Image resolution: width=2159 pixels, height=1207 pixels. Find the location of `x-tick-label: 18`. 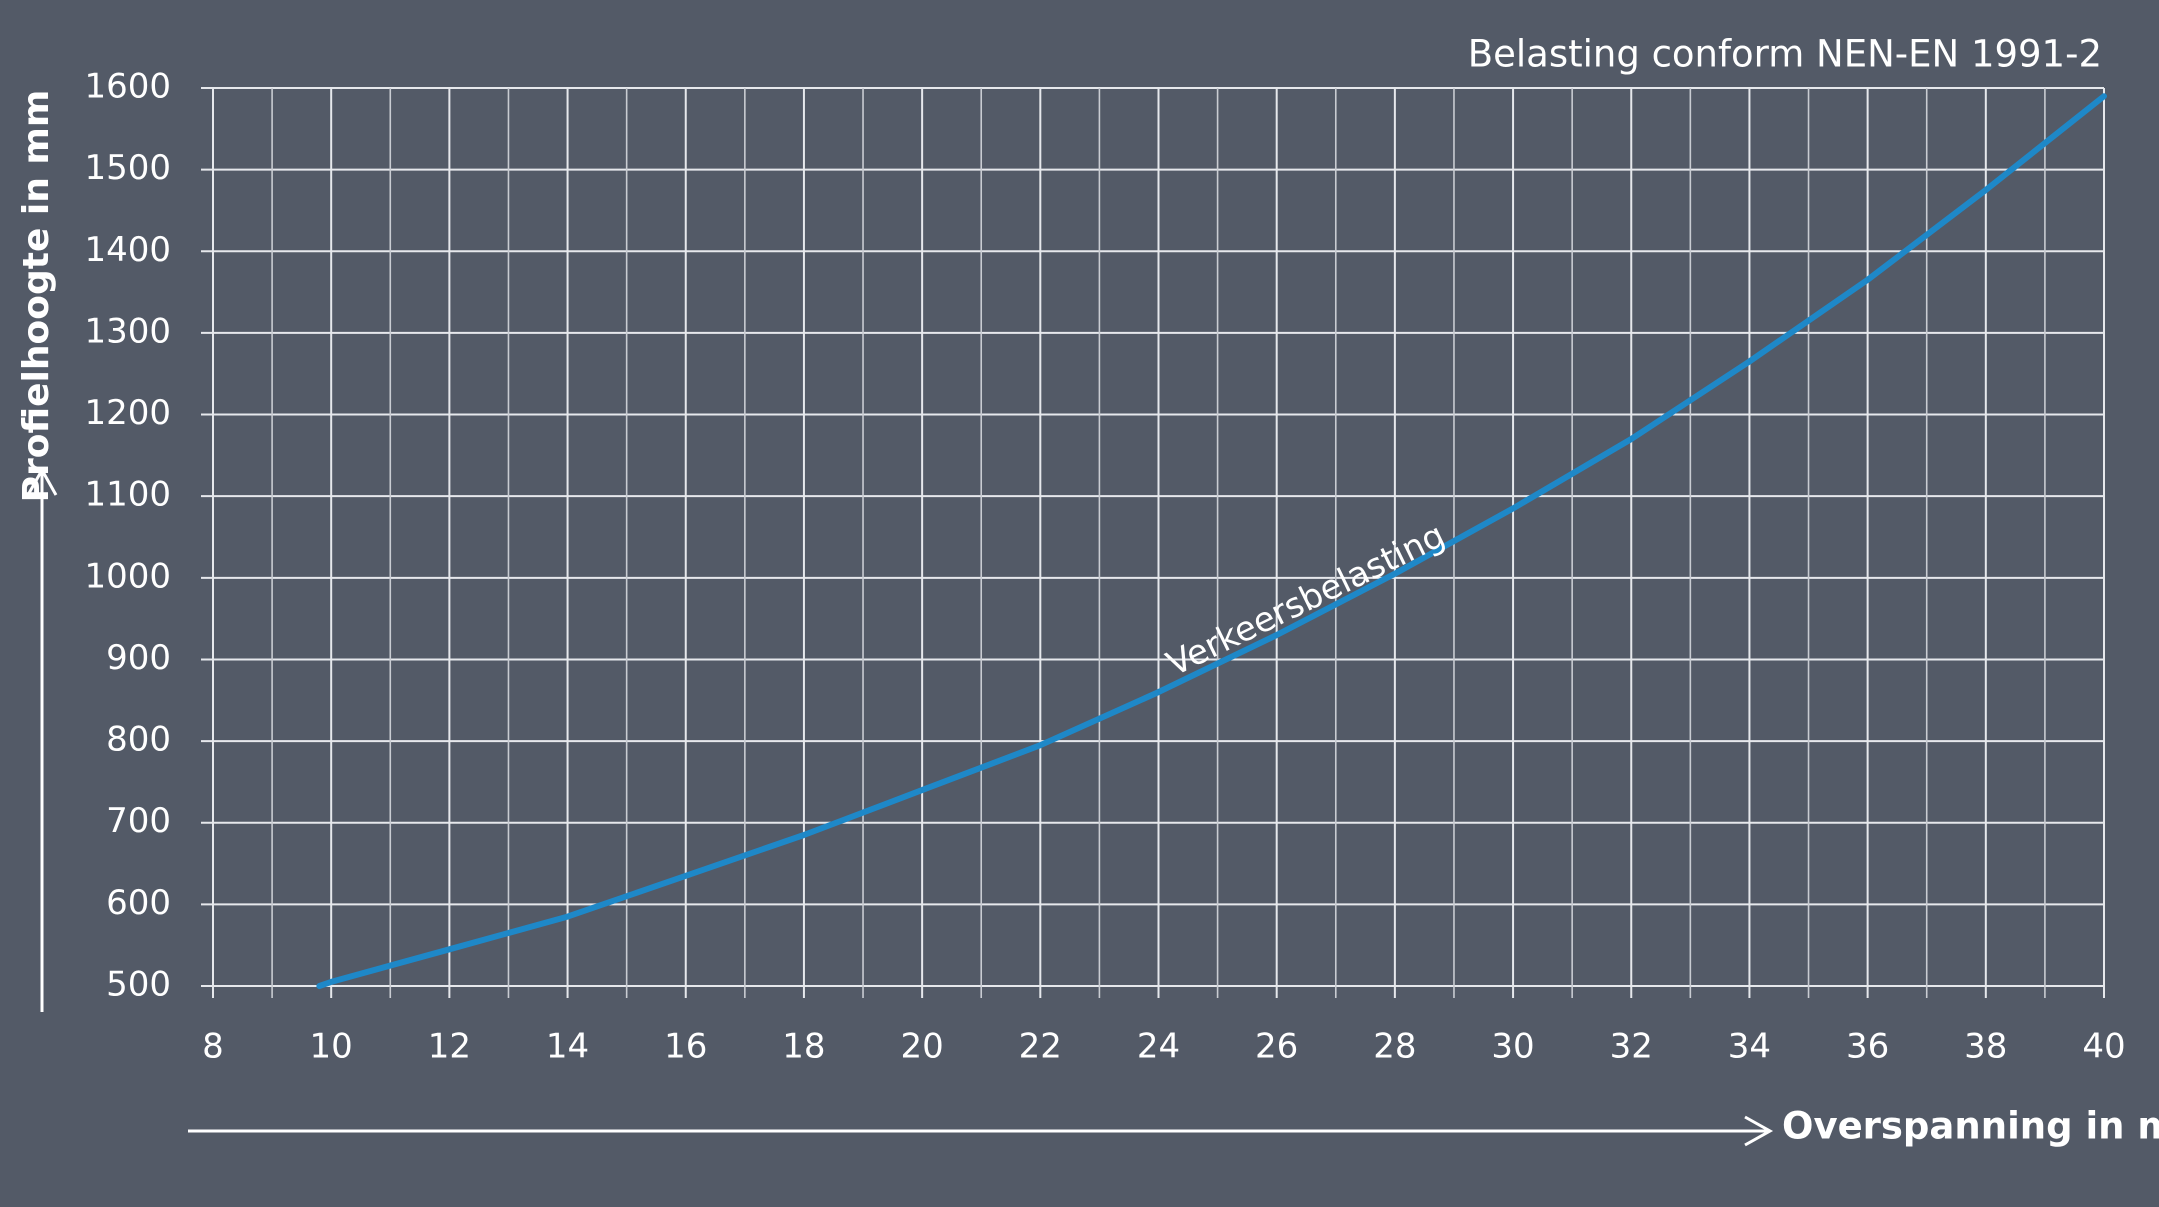

x-tick-label: 18 is located at coordinates (803, 1047).